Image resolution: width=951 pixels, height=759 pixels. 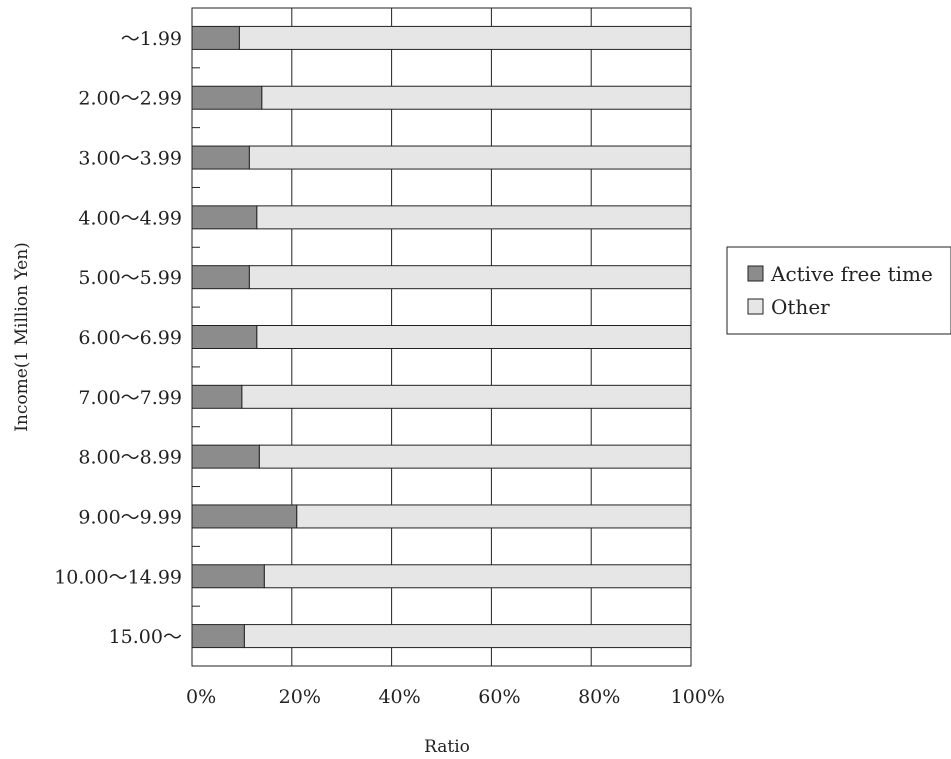 What do you see at coordinates (130, 159) in the screenshot?
I see `y-tick-label: 3.00～3.99` at bounding box center [130, 159].